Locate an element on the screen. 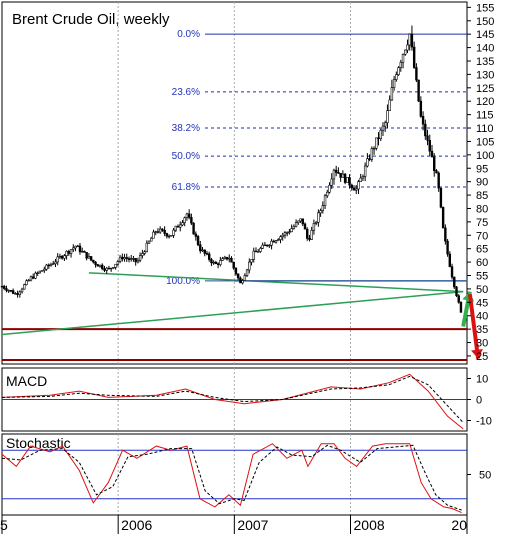 The image size is (520, 536). macd-panel: MACD 10 0 -10 is located at coordinates (246, 399).